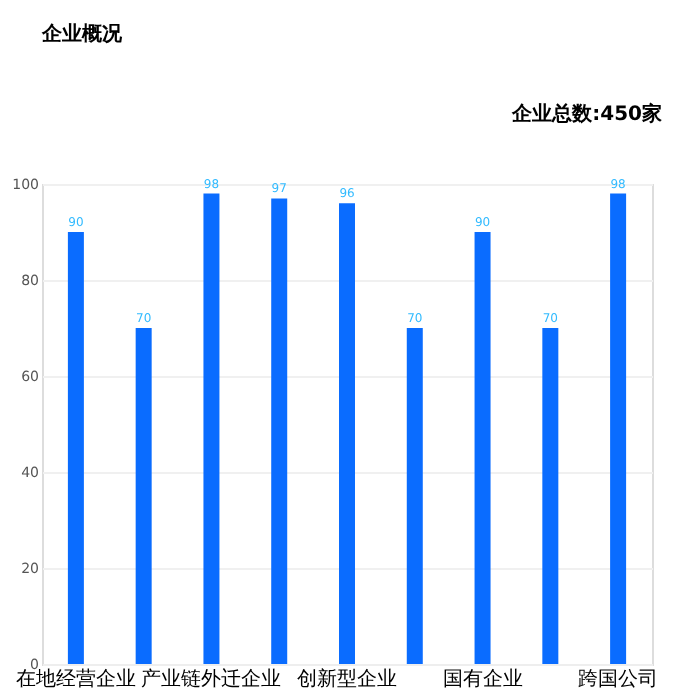  What do you see at coordinates (347, 679) in the screenshot?
I see `x-tick-label: 创新型企业` at bounding box center [347, 679].